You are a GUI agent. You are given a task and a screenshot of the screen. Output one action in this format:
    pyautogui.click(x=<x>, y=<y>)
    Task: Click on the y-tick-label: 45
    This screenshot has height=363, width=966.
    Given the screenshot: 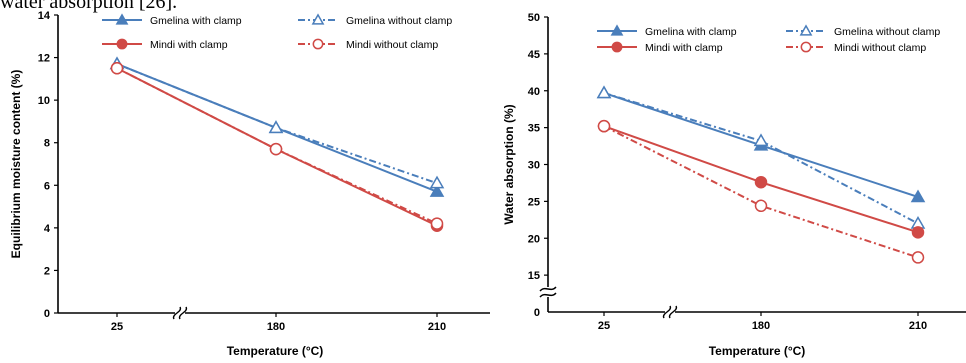 What is the action you would take?
    pyautogui.click(x=534, y=55)
    